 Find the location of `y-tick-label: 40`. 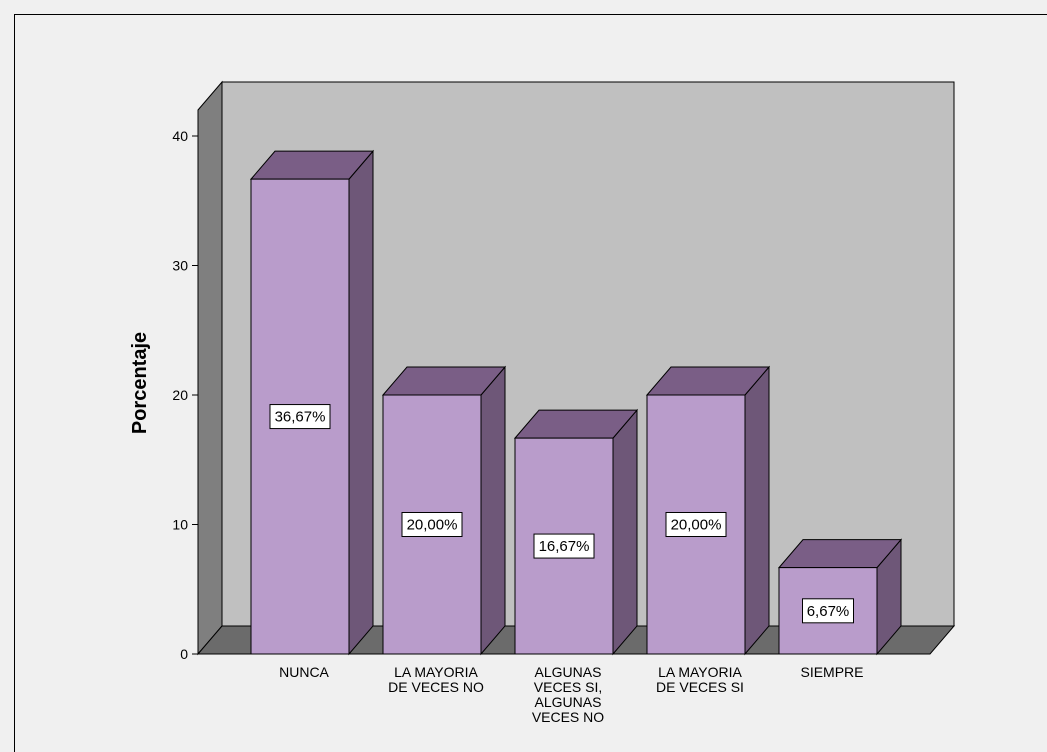

y-tick-label: 40 is located at coordinates (180, 136).